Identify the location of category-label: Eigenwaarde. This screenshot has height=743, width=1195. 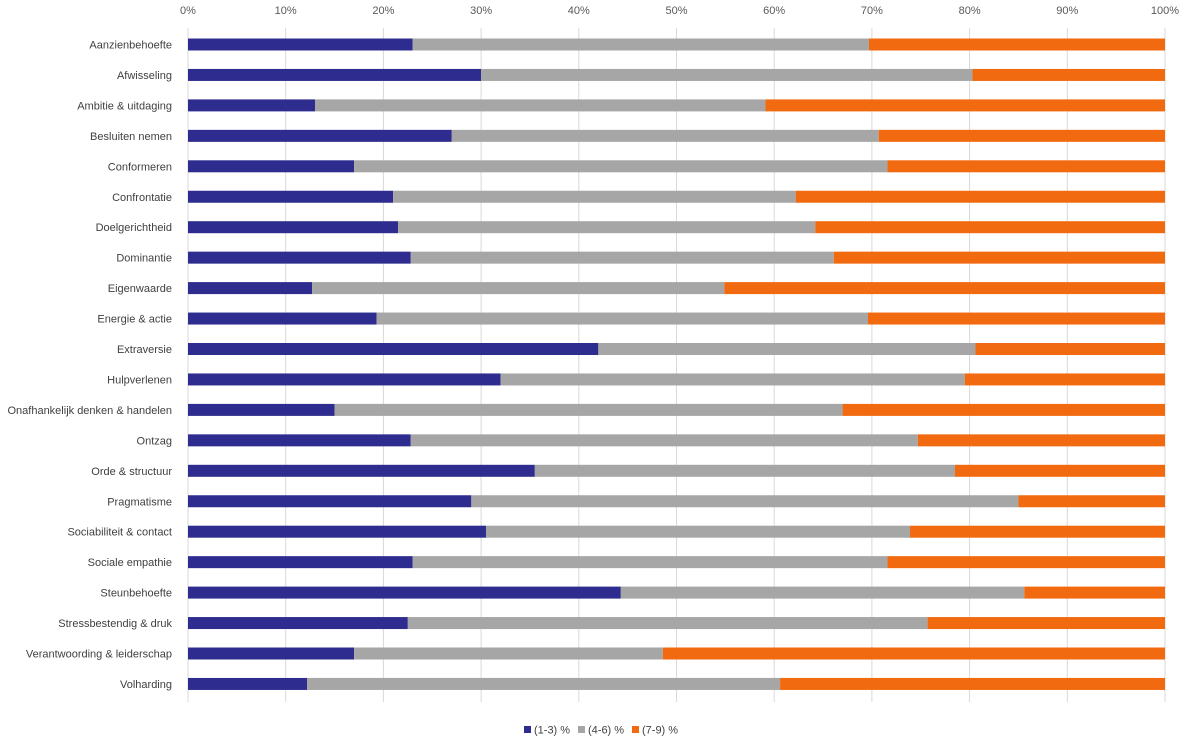
(140, 289).